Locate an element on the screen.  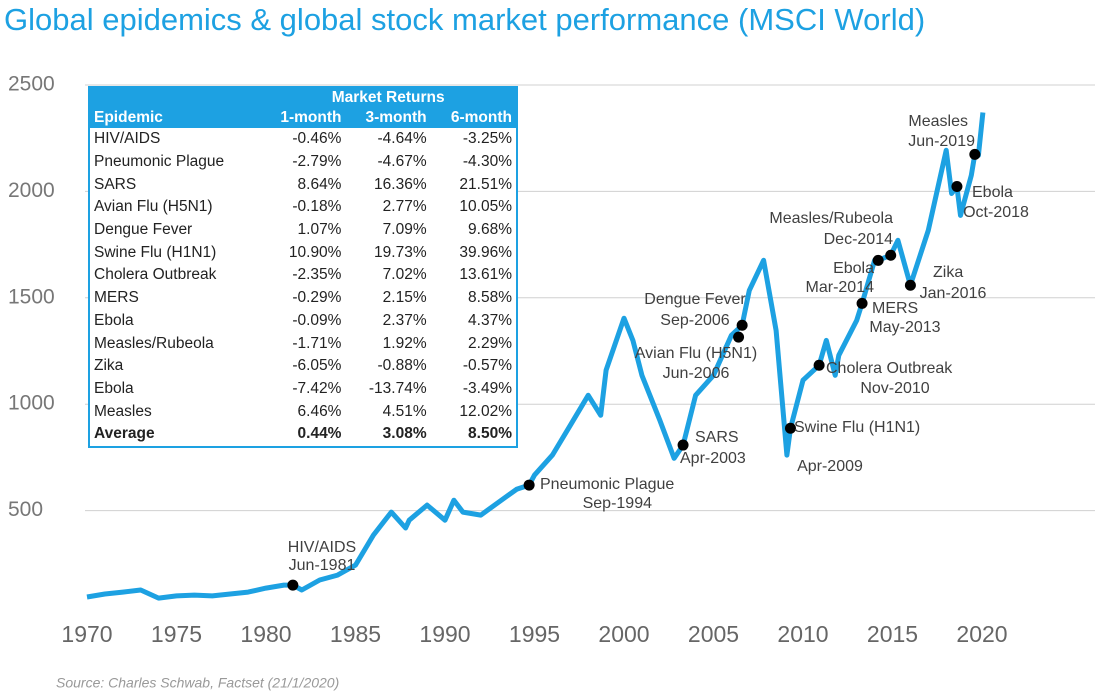
blank-cell is located at coordinates (175, 97).